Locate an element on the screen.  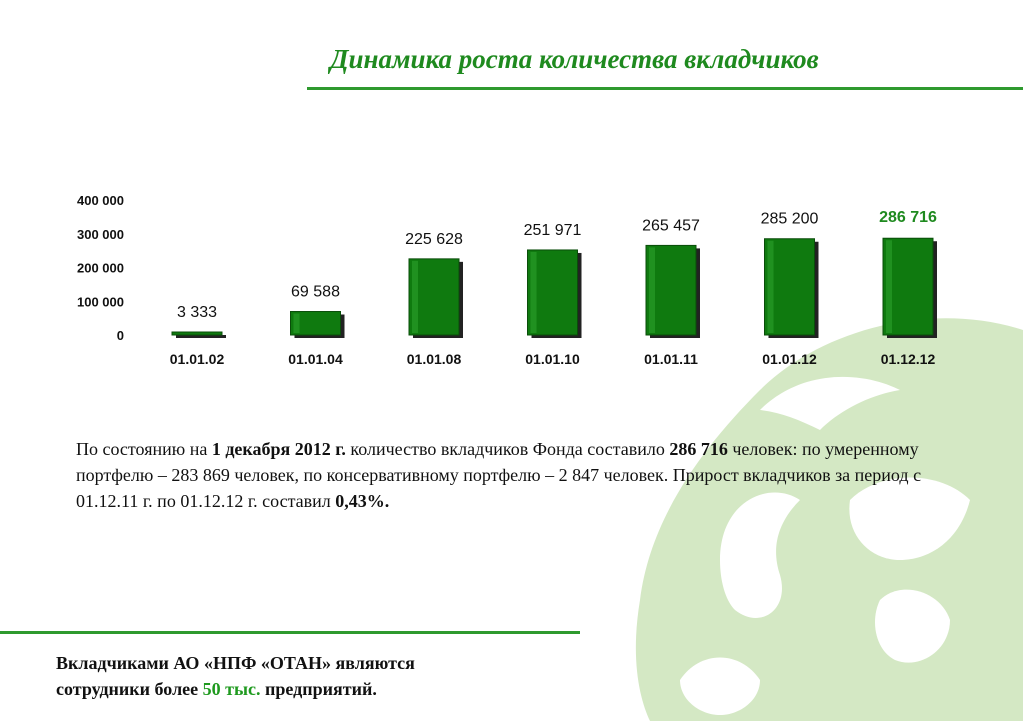
x-tick-label: 01.01.12 is located at coordinates (789, 359).